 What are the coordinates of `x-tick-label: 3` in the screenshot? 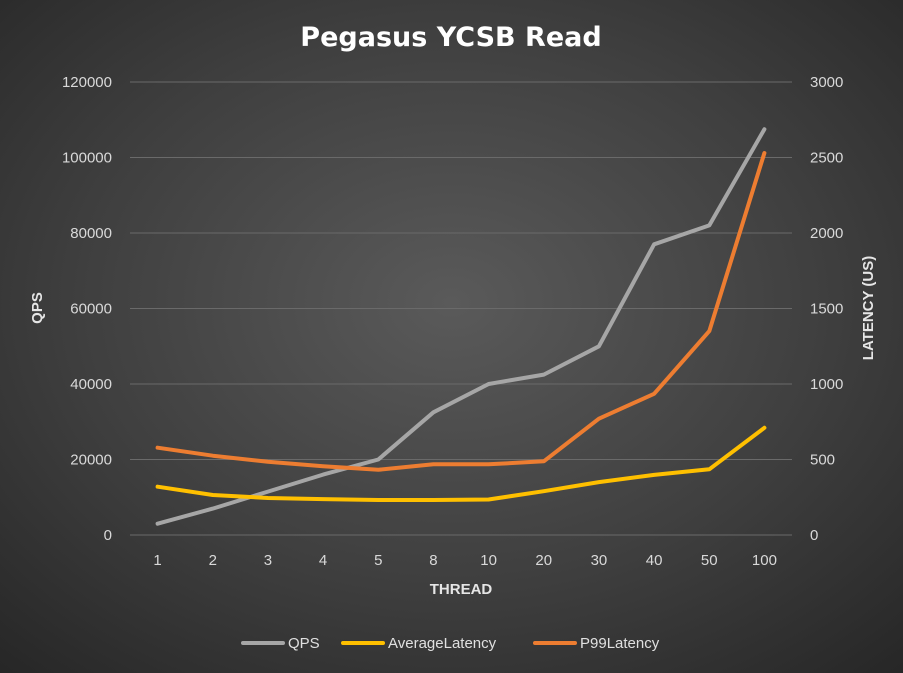 It's located at (268, 560).